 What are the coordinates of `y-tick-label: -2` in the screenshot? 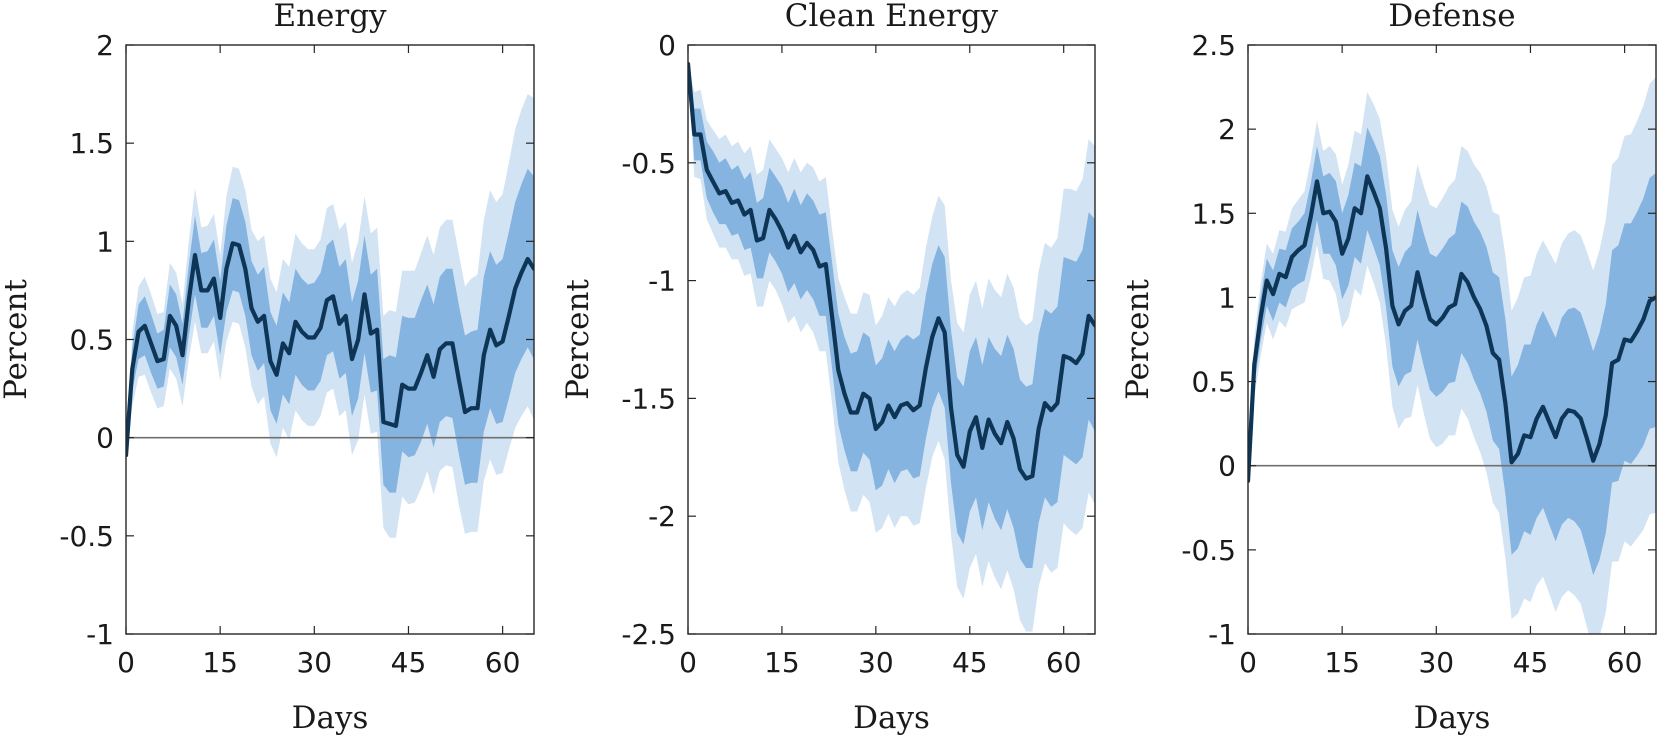 It's located at (662, 516).